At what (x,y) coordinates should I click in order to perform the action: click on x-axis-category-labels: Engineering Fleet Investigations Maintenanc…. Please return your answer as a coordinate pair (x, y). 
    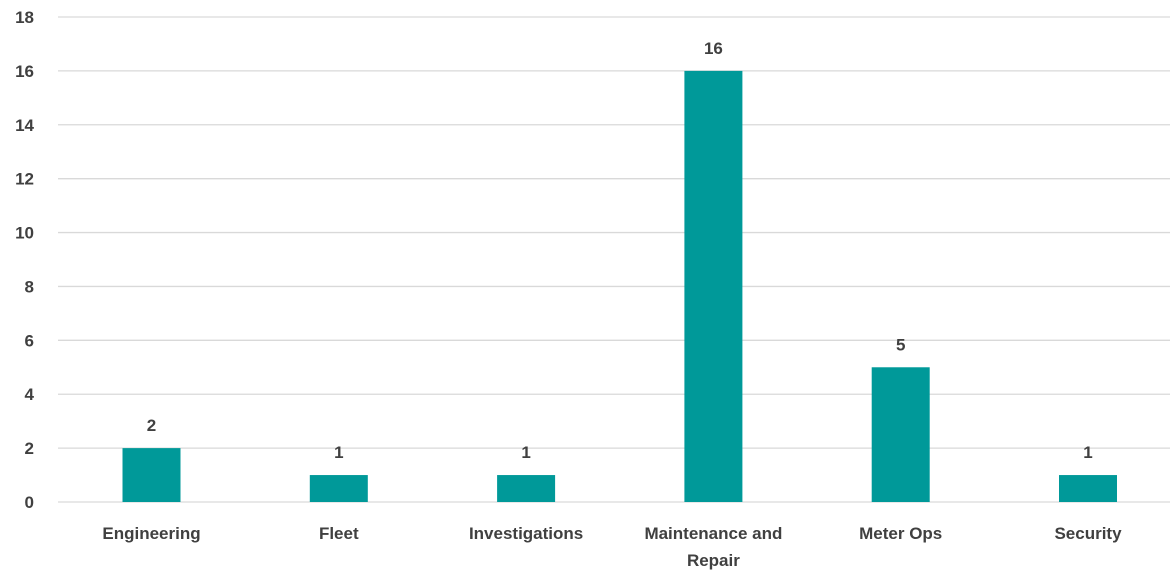
    Looking at the image, I should click on (612, 547).